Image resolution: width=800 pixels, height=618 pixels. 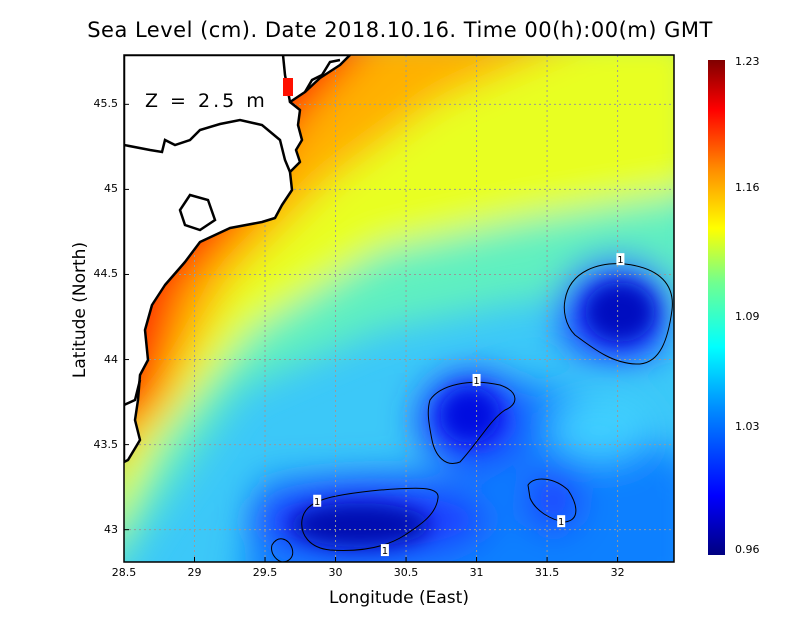 What do you see at coordinates (476, 572) in the screenshot?
I see `x-tick-label: 31` at bounding box center [476, 572].